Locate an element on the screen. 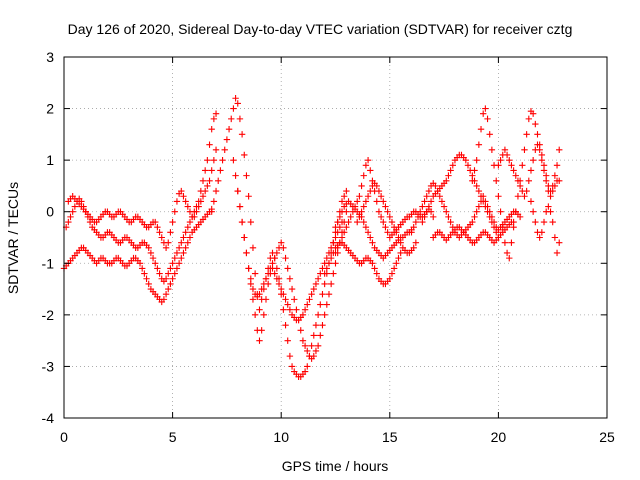 This screenshot has height=480, width=640. x-axis-label: GPS time / hours is located at coordinates (335, 466).